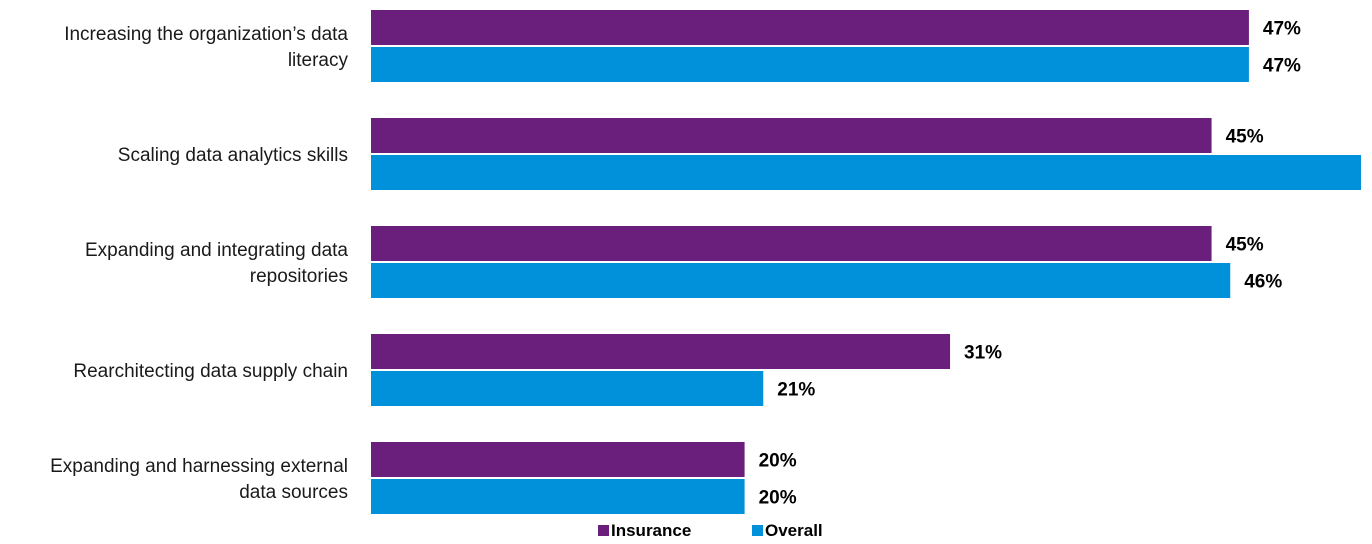 The height and width of the screenshot is (544, 1372). I want to click on value-label: 31%, so click(983, 353).